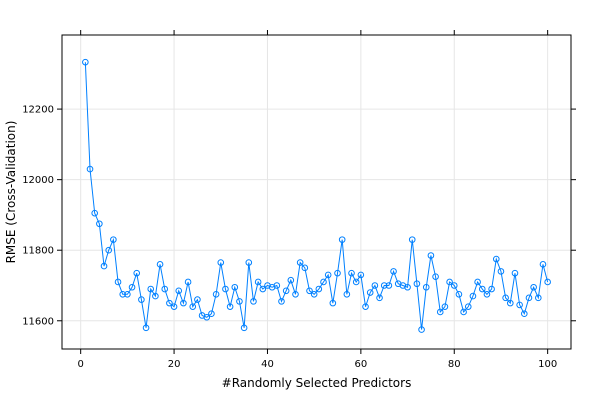 The width and height of the screenshot is (600, 400). Describe the element at coordinates (267, 364) in the screenshot. I see `x-tick-label: 40` at that location.